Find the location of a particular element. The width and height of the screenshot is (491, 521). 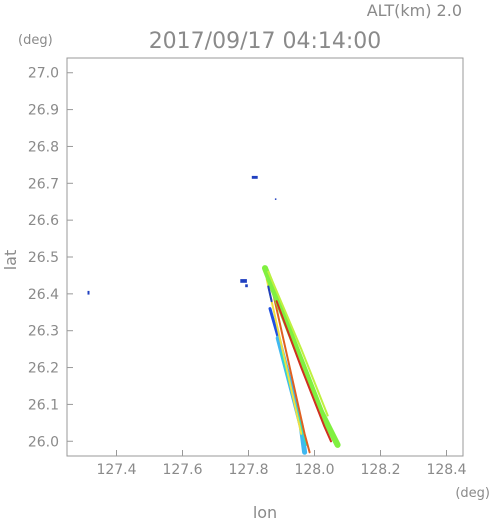

x-tick-label: 127.4 is located at coordinates (116, 470).